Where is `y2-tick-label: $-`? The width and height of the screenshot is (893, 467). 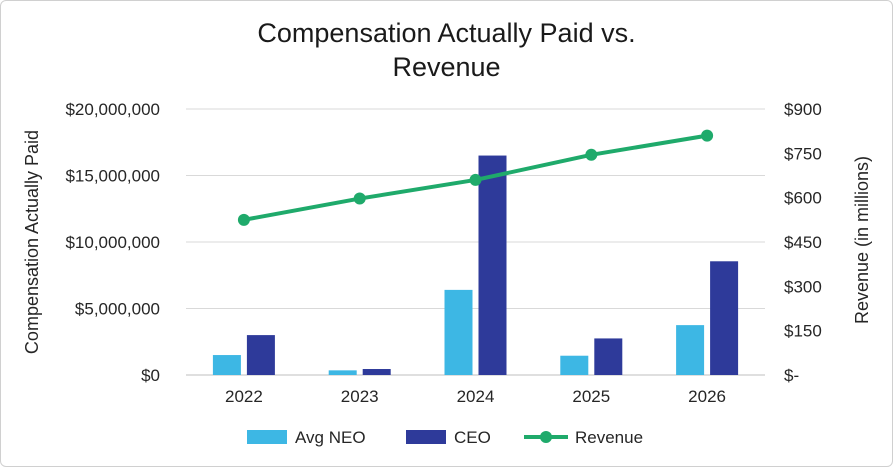
y2-tick-label: $- is located at coordinates (791, 375).